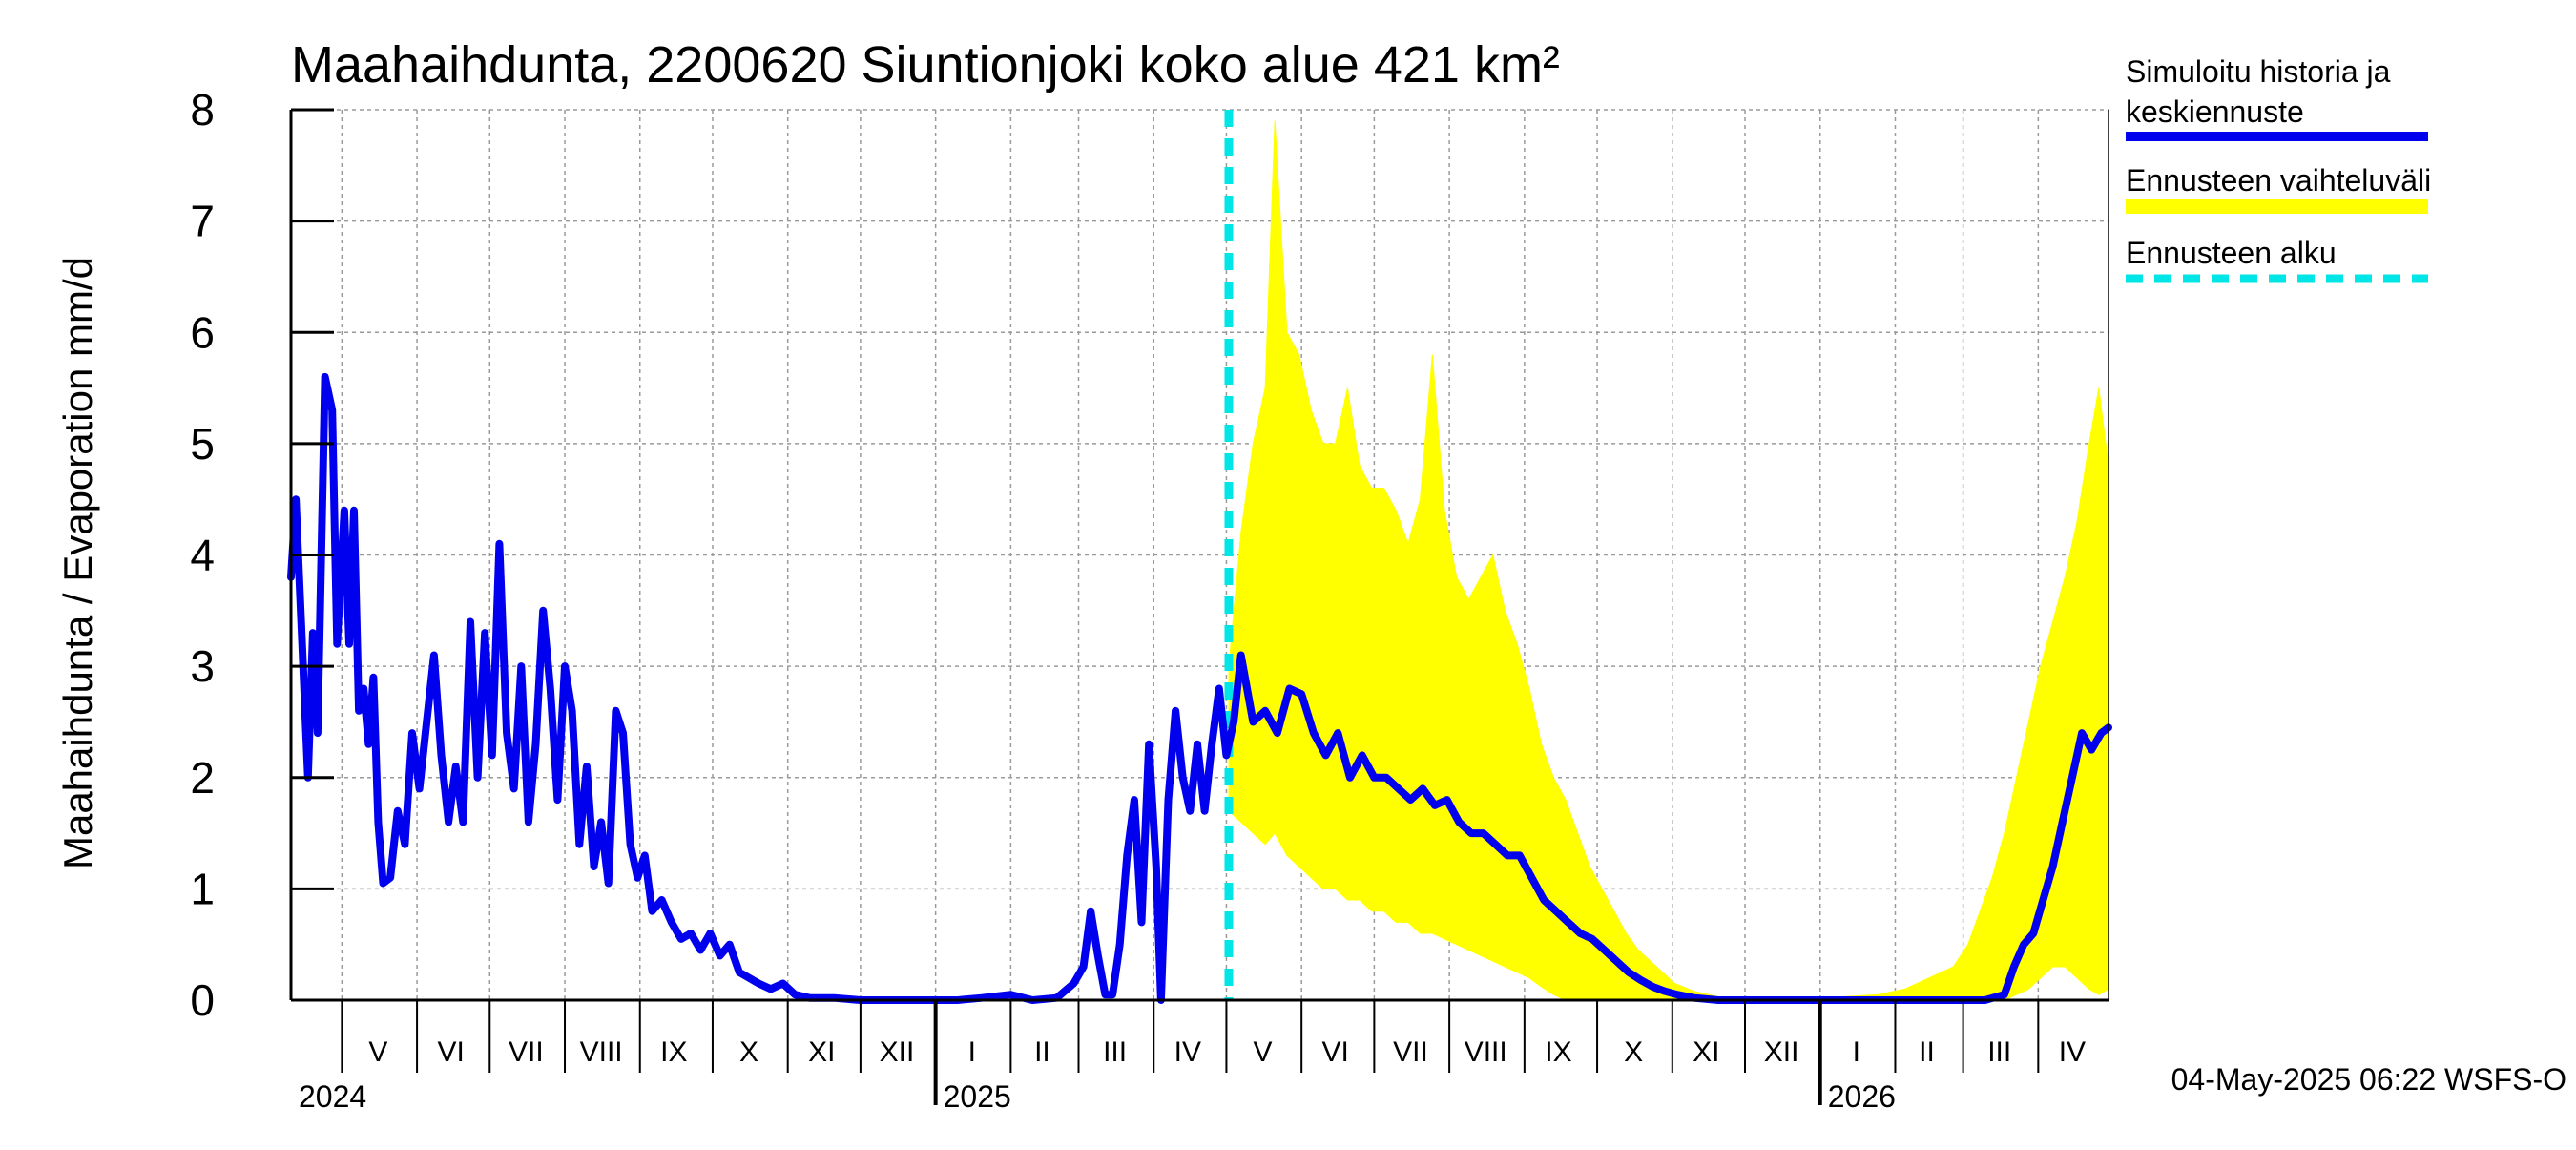 This screenshot has height=1150, width=2576. I want to click on legend-label-band: Ennusteen vaihteluväli, so click(2278, 180).